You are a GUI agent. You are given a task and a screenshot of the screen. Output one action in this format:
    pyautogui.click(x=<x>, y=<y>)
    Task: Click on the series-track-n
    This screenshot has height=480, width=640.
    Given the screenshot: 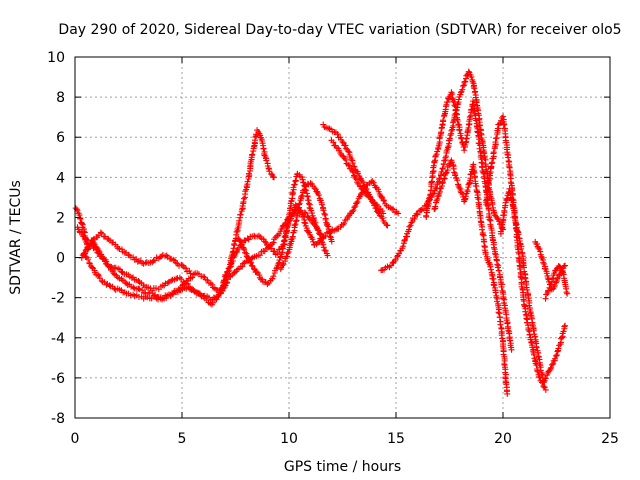 What is the action you would take?
    pyautogui.click(x=550, y=265)
    